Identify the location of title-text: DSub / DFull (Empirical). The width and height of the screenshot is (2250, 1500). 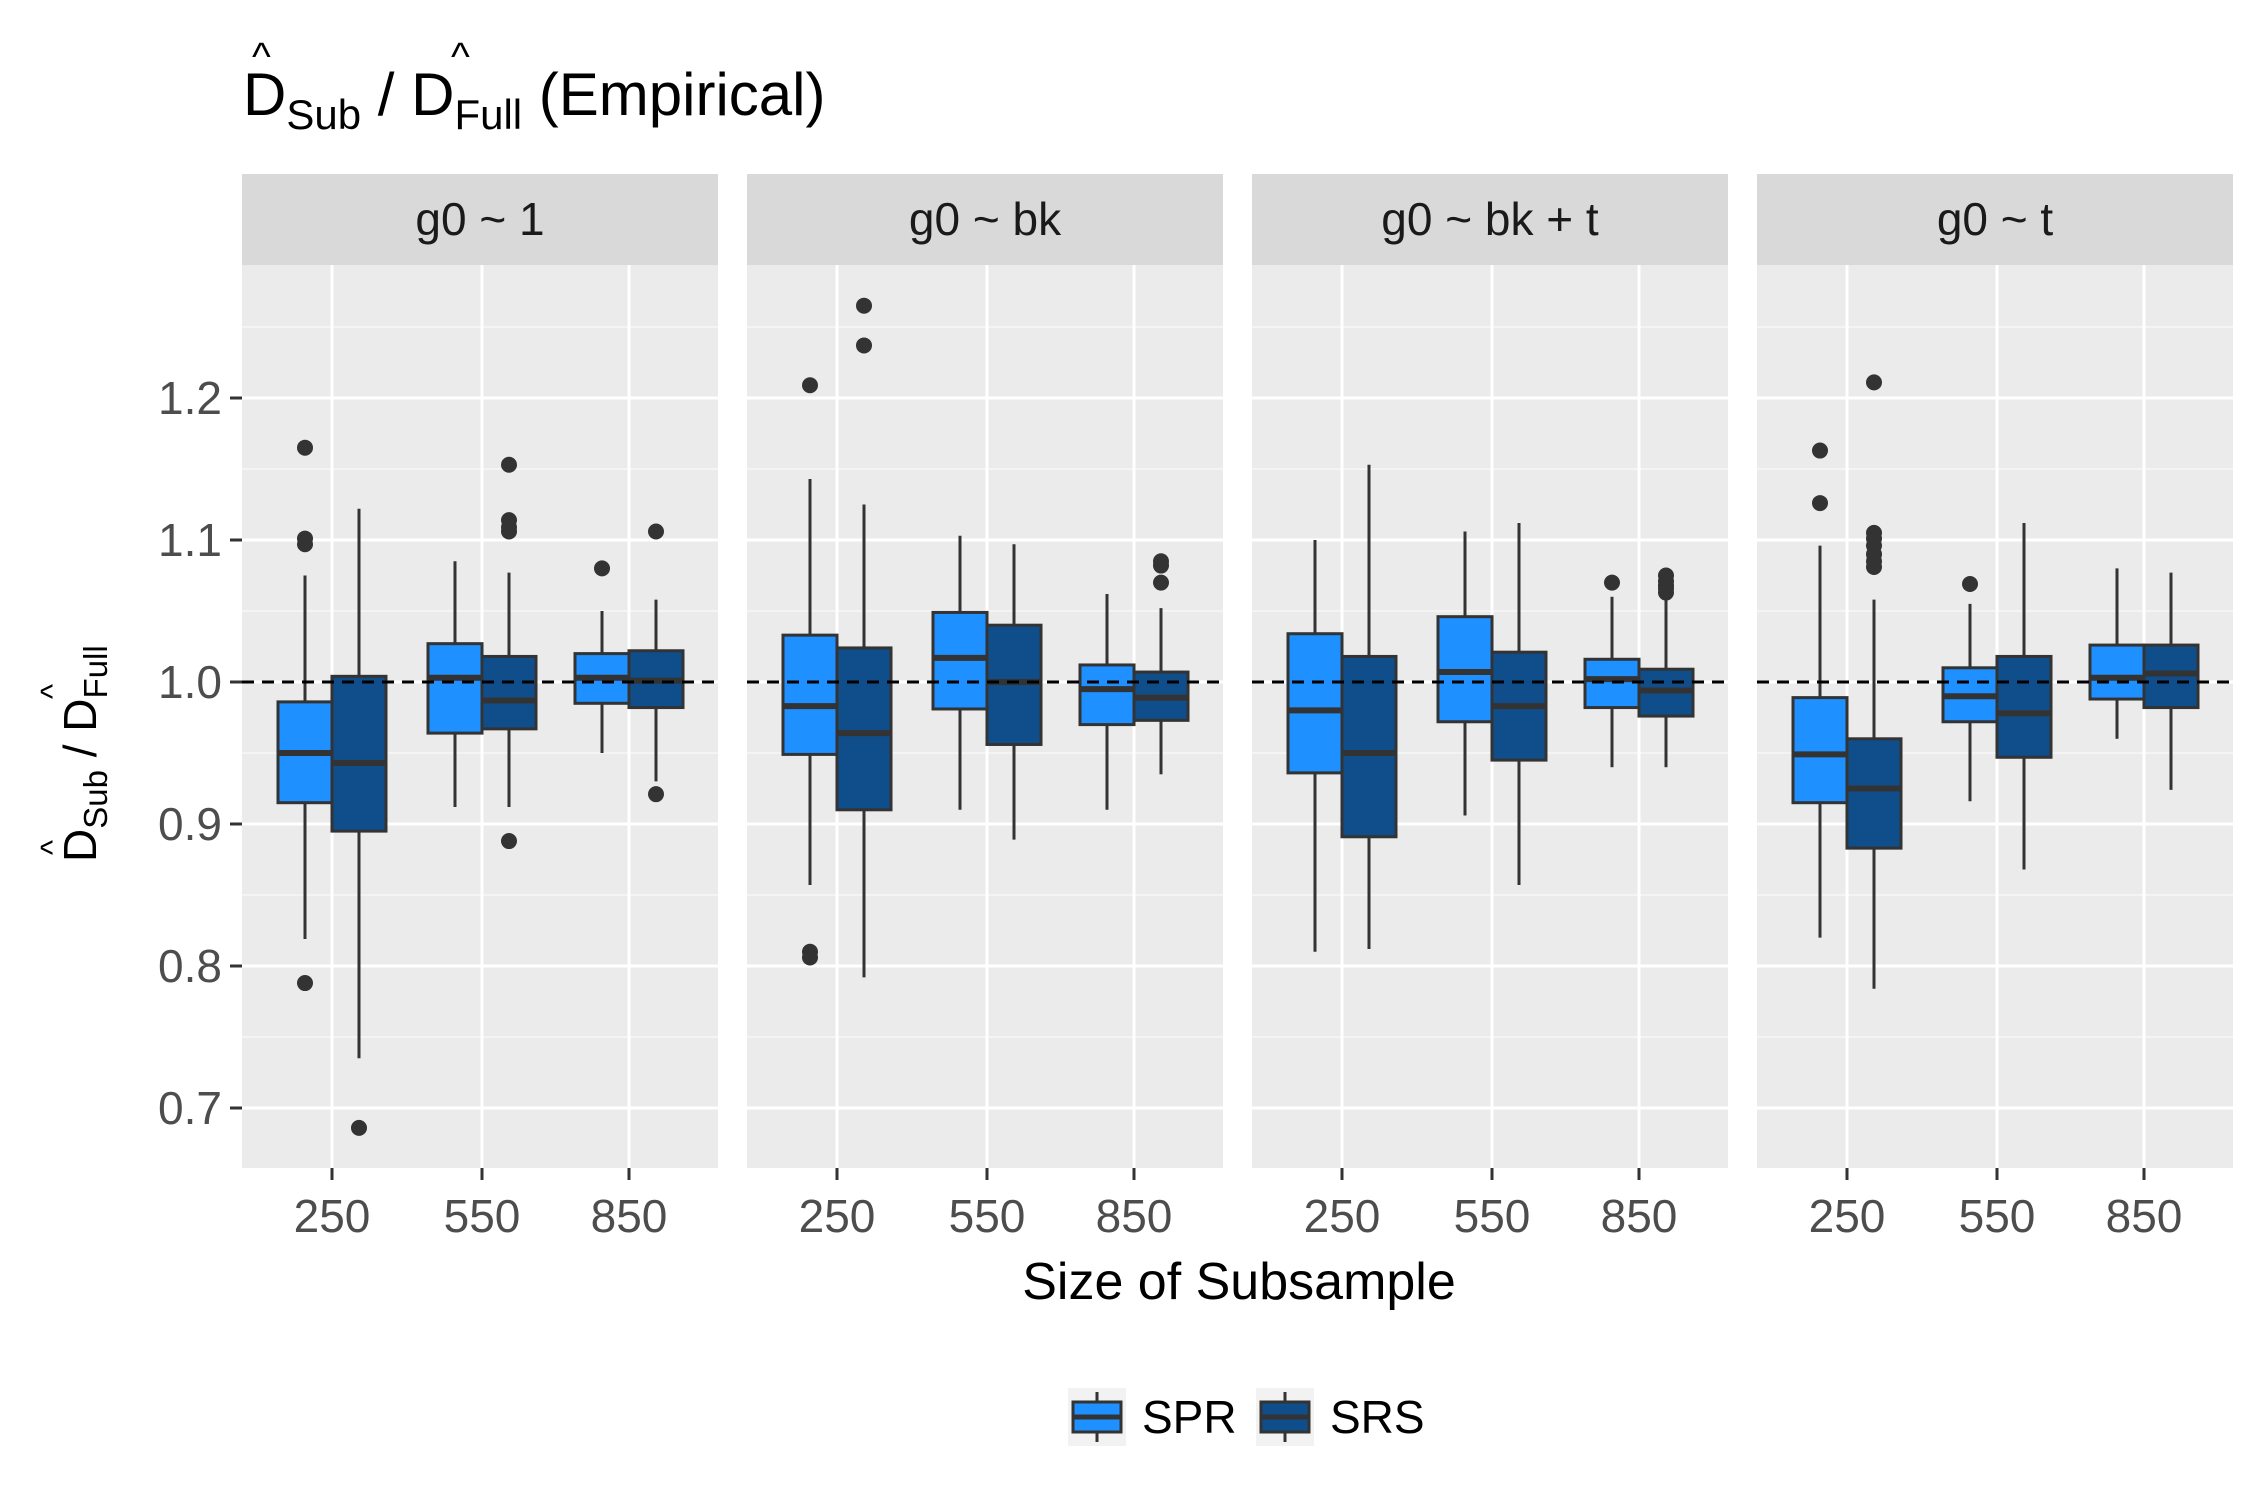
(534, 99).